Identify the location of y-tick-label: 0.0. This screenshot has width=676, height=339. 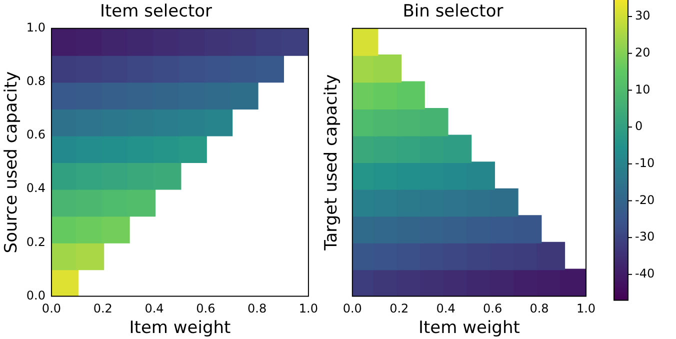
(36, 295).